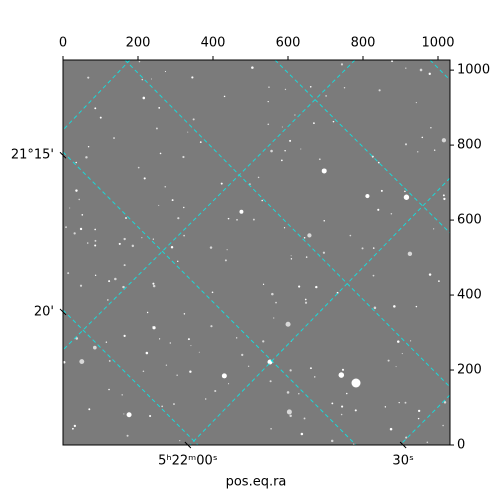  I want to click on ra-tick-label: 5ʰ22ᵐ00ˢ, so click(188, 461).